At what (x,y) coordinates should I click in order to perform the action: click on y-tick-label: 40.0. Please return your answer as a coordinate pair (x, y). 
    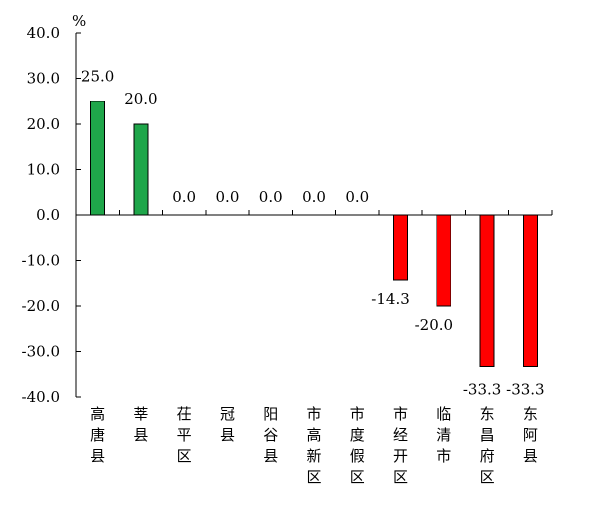
    Looking at the image, I should click on (43, 33).